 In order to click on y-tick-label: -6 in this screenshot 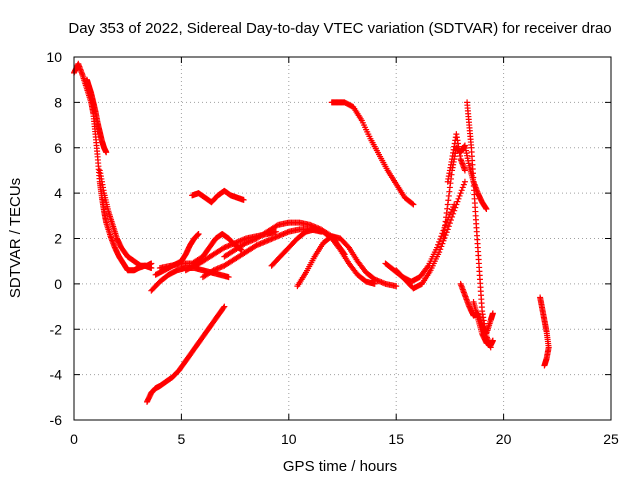, I will do `click(56, 420)`.